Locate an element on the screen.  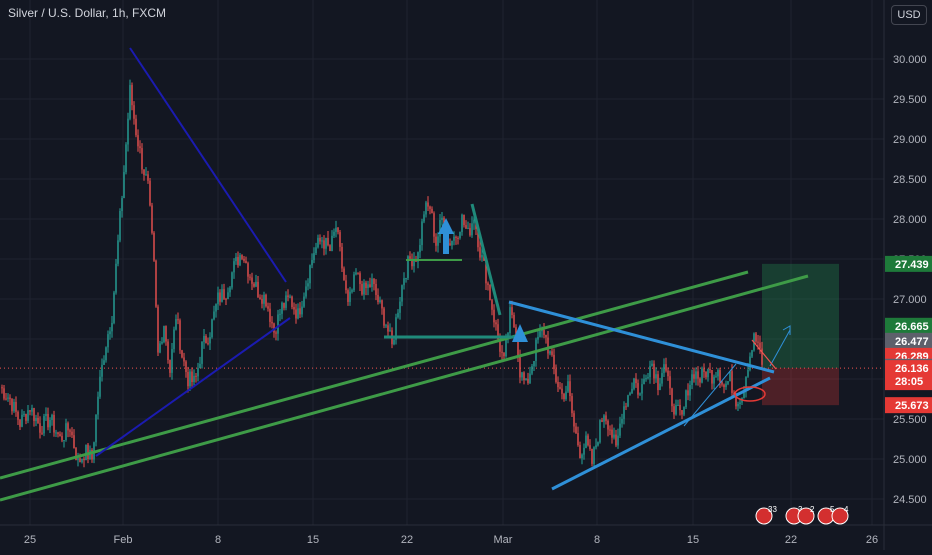
y-tick-label: 28.000 is located at coordinates (910, 220).